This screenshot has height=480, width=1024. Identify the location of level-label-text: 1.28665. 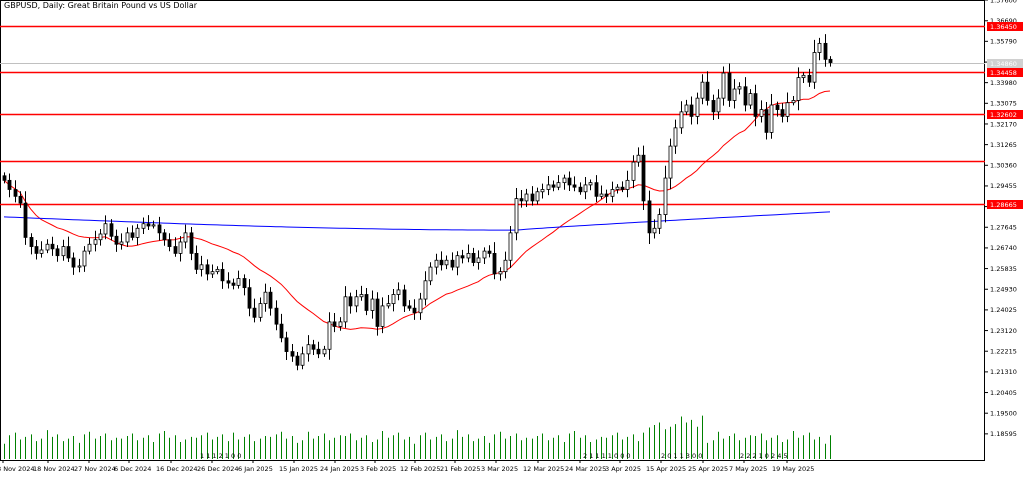
(1003, 205).